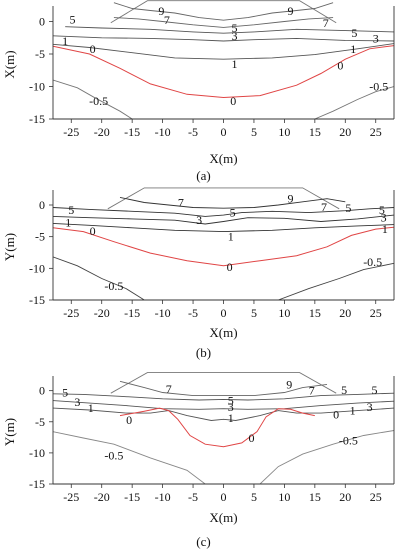 This screenshot has height=550, width=410. I want to click on x-tick-label: 15, so click(315, 313).